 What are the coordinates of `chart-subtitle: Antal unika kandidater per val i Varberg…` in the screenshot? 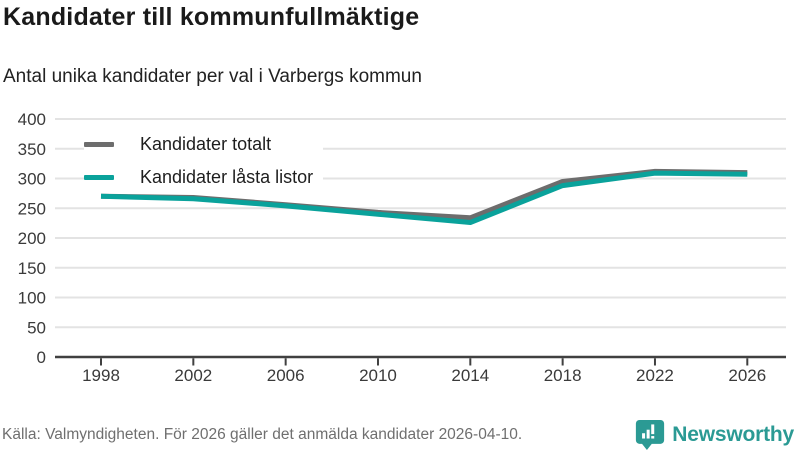 It's located at (212, 76).